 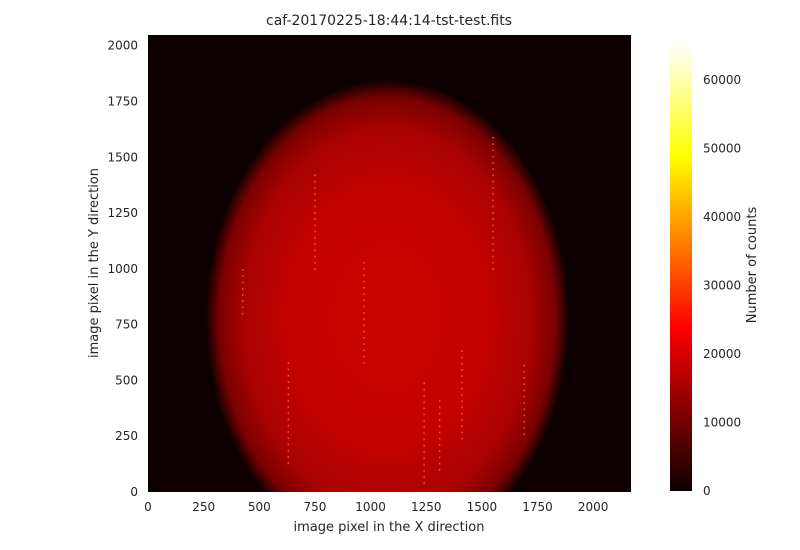 I want to click on x-tick-label: 500, so click(x=259, y=507).